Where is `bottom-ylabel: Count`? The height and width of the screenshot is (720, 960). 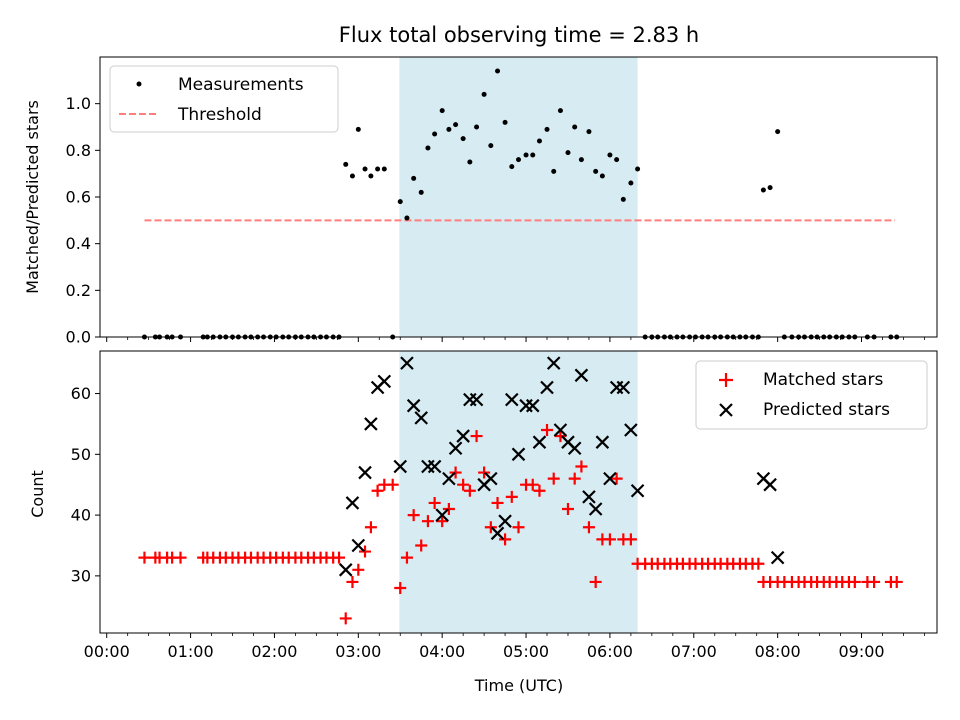 bottom-ylabel: Count is located at coordinates (37, 494).